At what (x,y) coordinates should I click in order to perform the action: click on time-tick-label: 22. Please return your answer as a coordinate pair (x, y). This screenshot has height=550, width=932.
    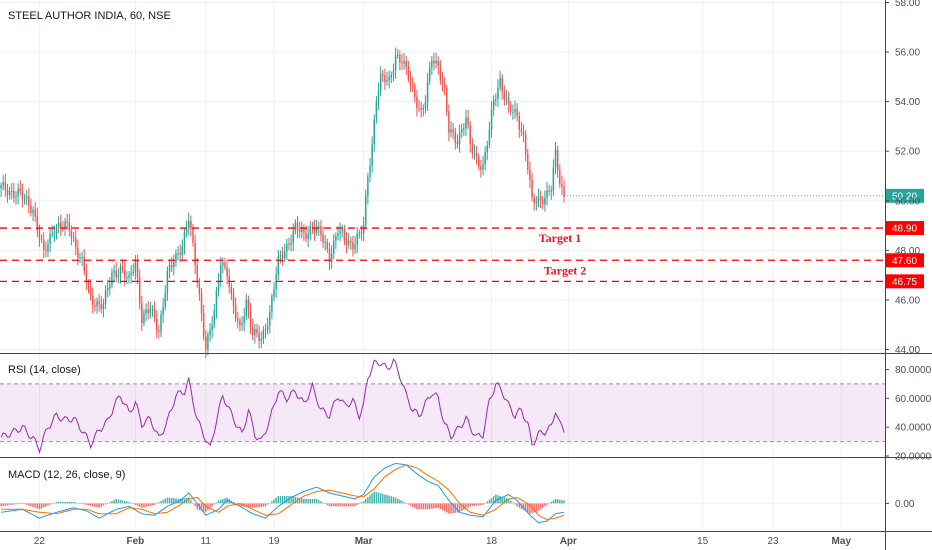
    Looking at the image, I should click on (40, 541).